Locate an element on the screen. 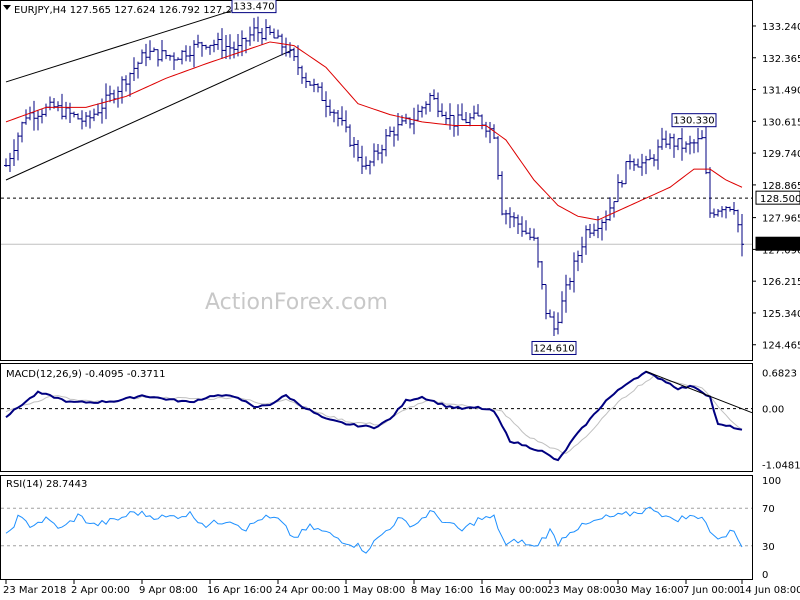 This screenshot has width=800, height=600. annotation-label: 133.470 is located at coordinates (253, 7).